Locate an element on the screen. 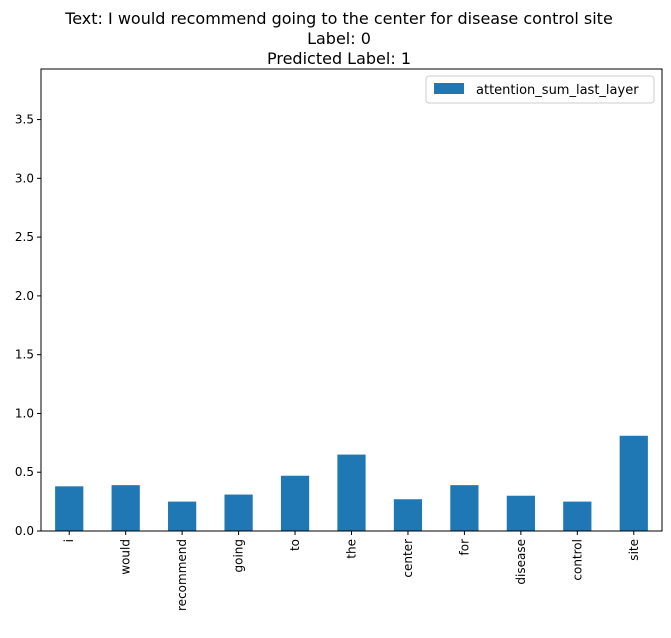 This screenshot has height=638, width=671. bar-disease is located at coordinates (520, 513).